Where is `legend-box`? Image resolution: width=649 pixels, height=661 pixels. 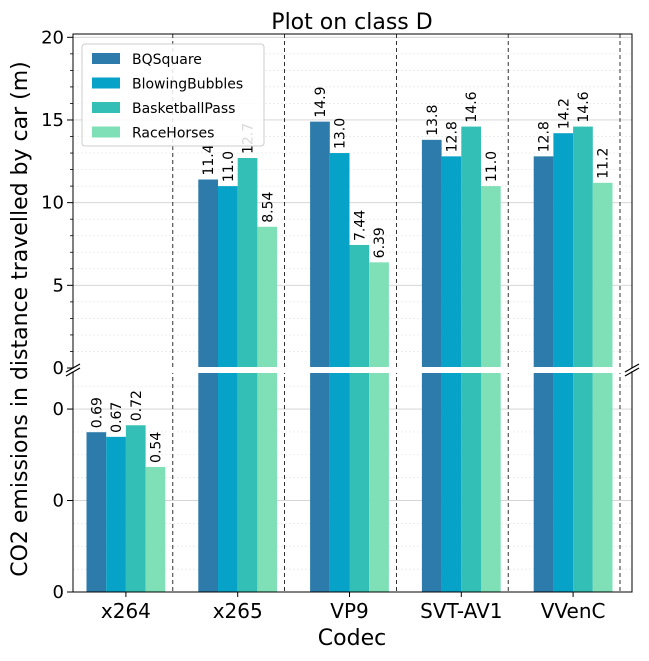
legend-box is located at coordinates (173, 95).